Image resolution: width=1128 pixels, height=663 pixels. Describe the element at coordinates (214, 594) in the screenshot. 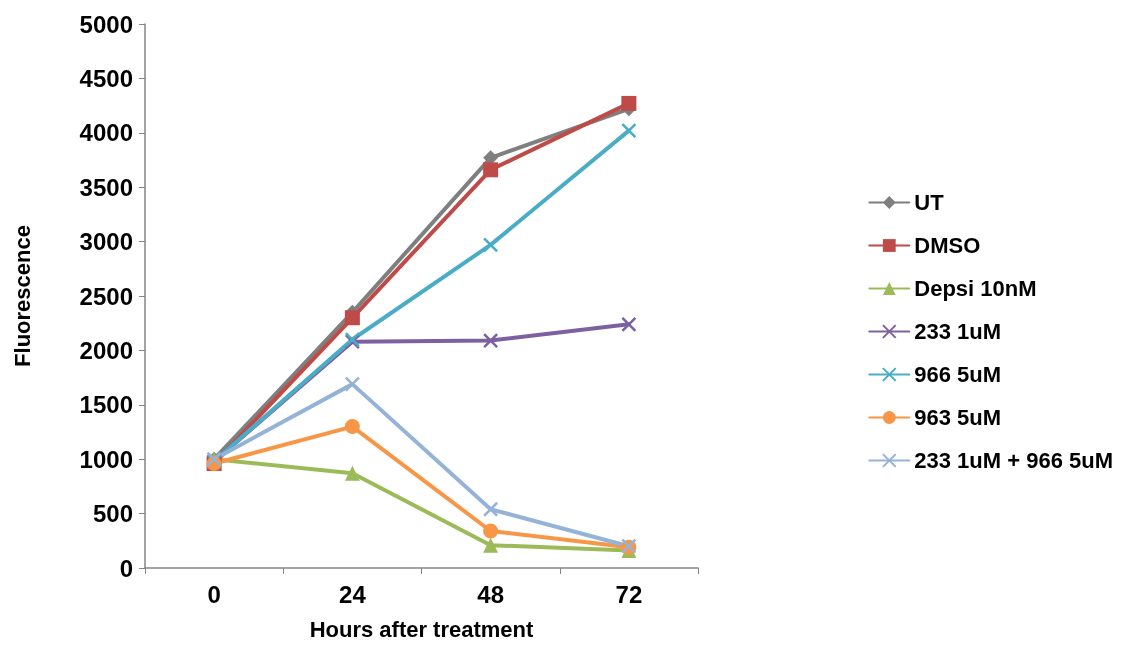

I see `x-tick-label: 0` at that location.